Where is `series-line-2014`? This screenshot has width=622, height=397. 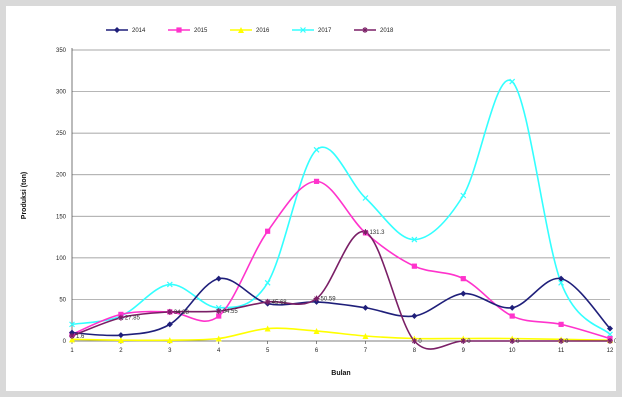
series-line-2014 is located at coordinates (341, 307).